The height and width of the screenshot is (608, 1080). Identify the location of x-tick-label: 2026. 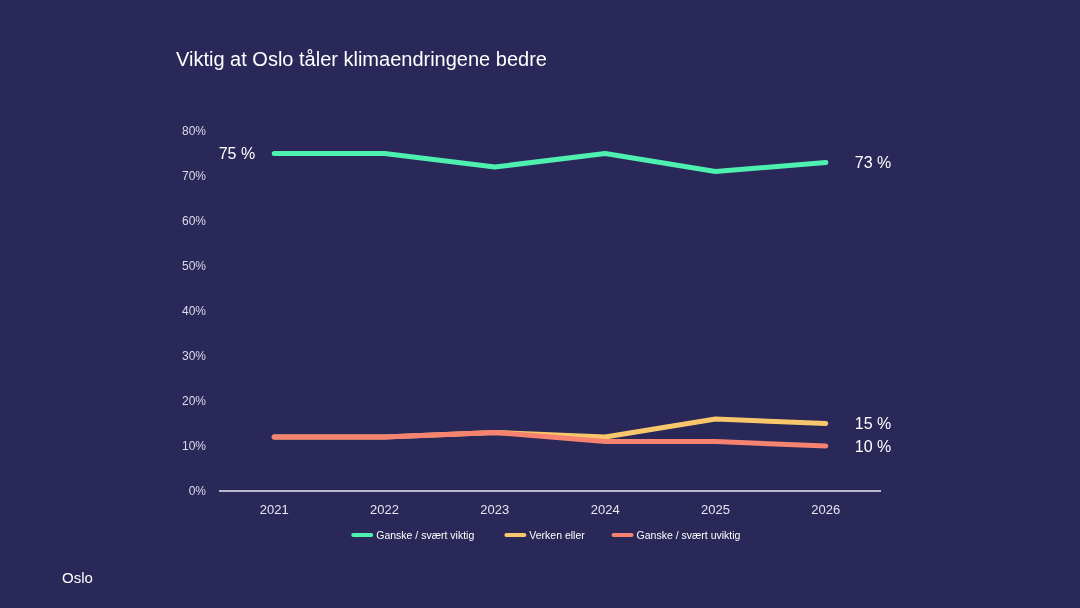
(826, 509).